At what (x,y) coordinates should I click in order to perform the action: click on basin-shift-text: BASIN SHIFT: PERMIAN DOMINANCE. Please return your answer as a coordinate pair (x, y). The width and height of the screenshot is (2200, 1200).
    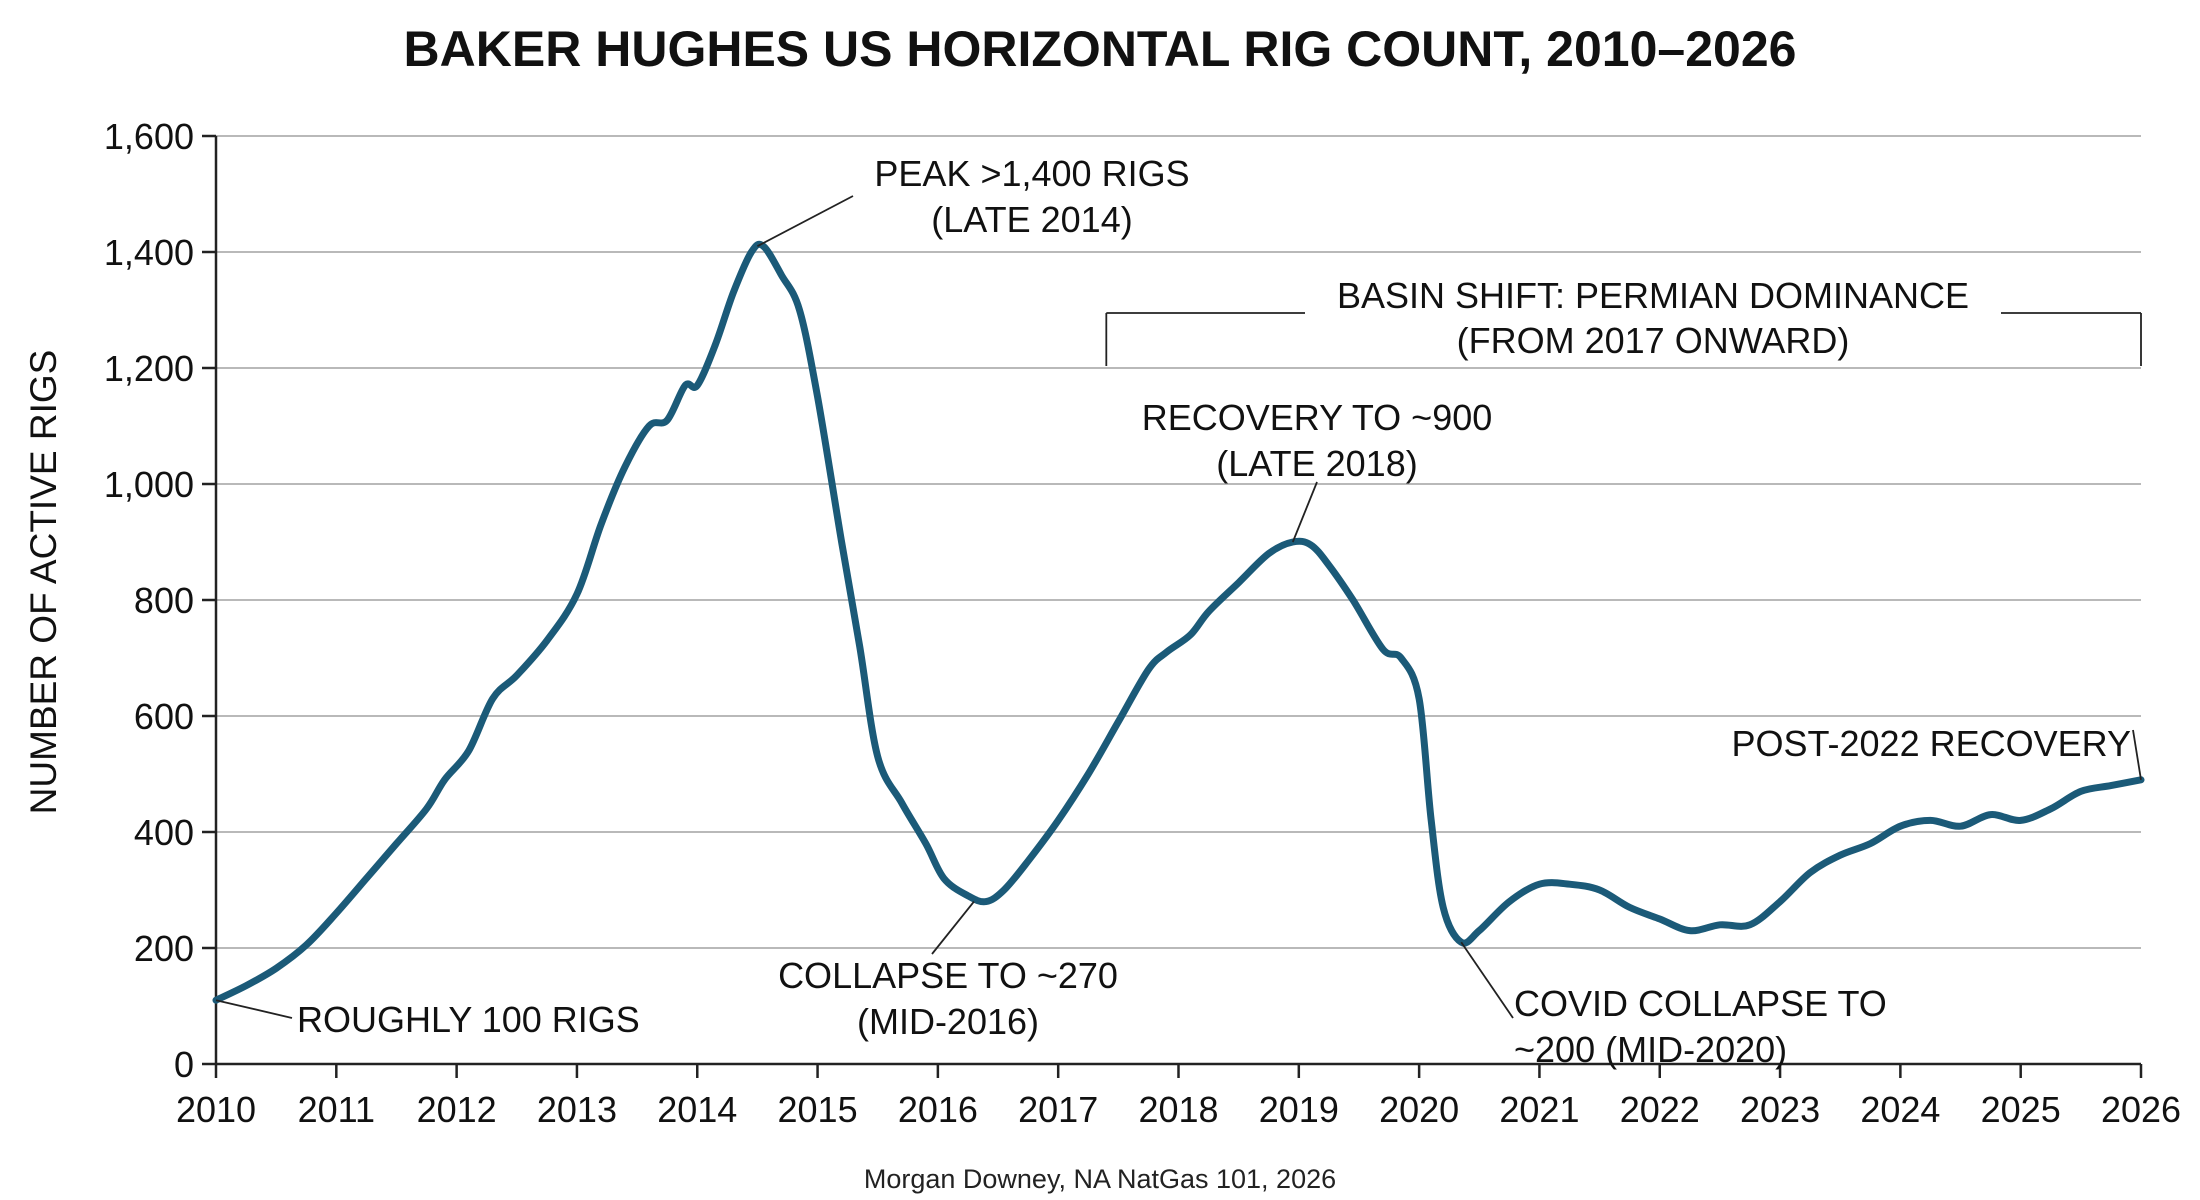
    Looking at the image, I should click on (1653, 295).